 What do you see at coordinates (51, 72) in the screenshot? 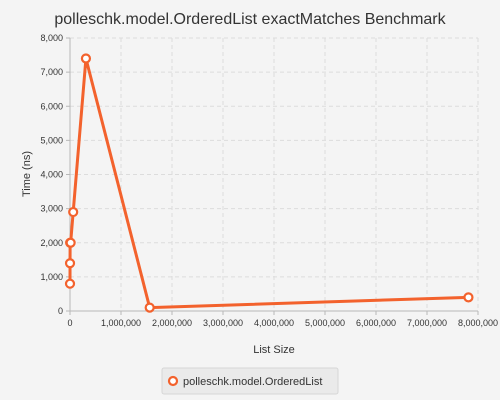
I see `y-tick-label: 7,000` at bounding box center [51, 72].